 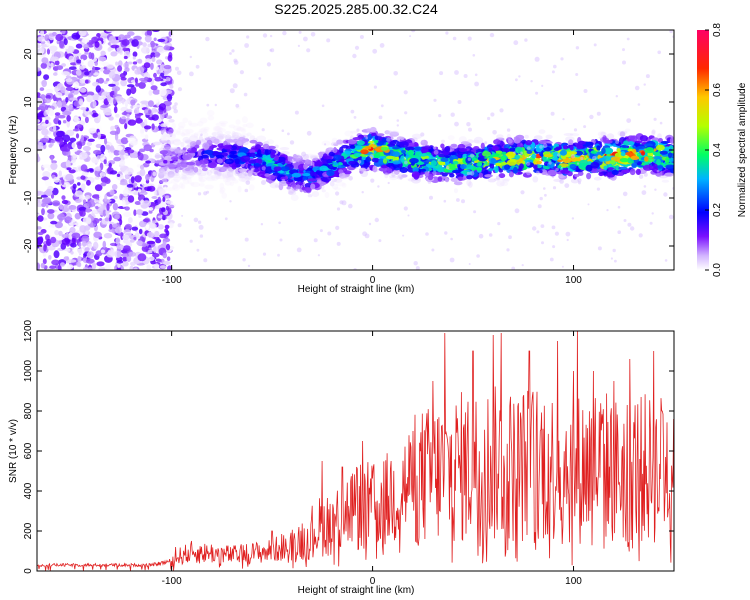 What do you see at coordinates (717, 30) in the screenshot?
I see `colorbar-tick-label: 0.8` at bounding box center [717, 30].